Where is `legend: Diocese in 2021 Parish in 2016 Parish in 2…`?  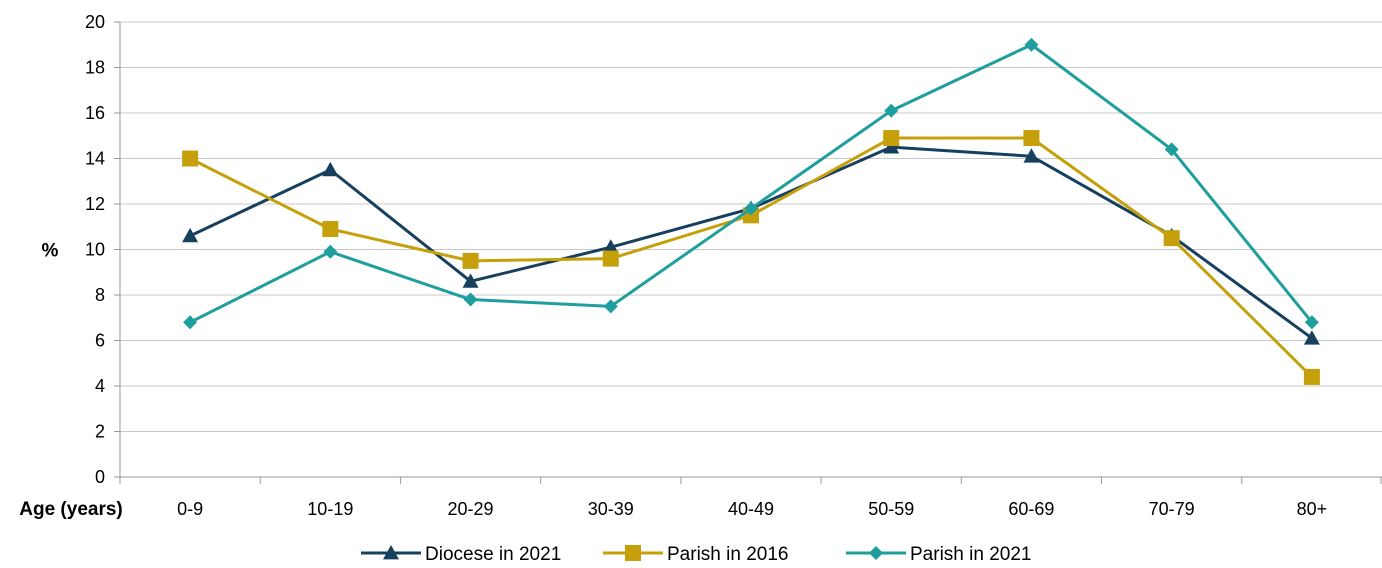
legend: Diocese in 2021 Parish in 2016 Parish in 2… is located at coordinates (696, 554).